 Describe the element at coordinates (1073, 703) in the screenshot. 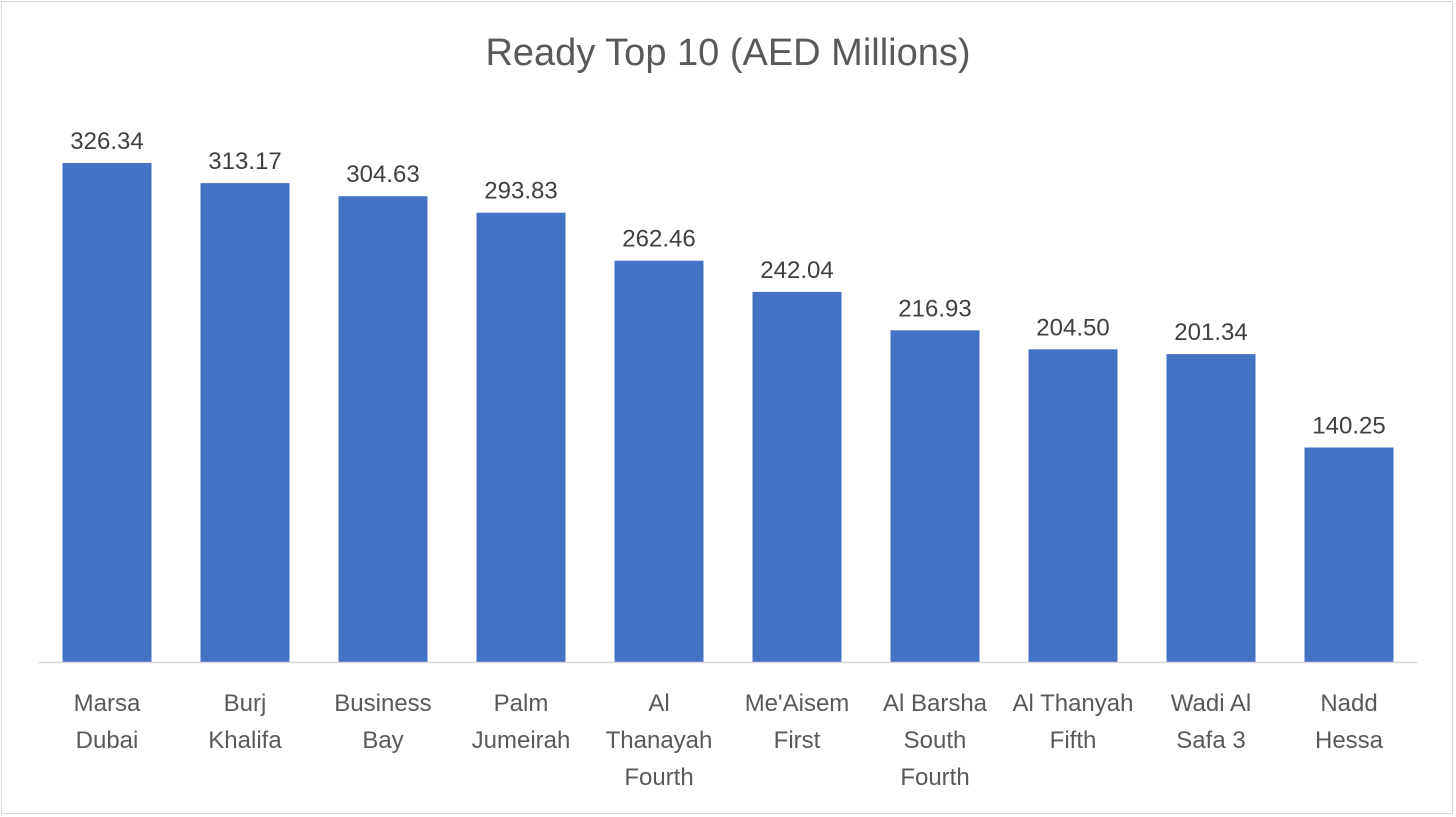

I see `category-label-line: Al Thanyah` at that location.